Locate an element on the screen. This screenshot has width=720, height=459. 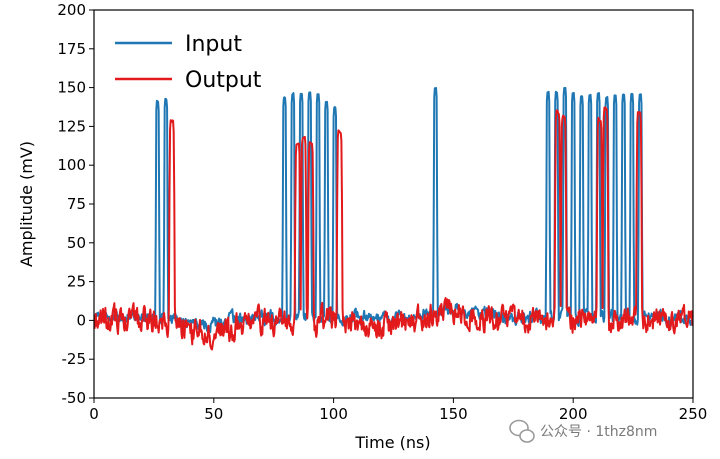
y-tick-label: -50 is located at coordinates (74, 398).